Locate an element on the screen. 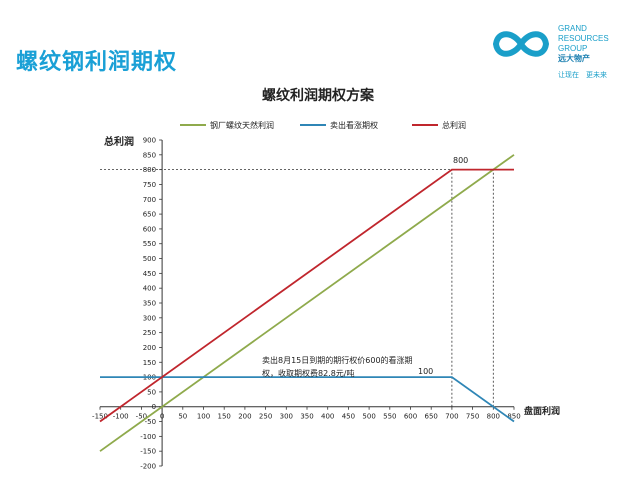 The width and height of the screenshot is (640, 484). series-line is located at coordinates (307, 399).